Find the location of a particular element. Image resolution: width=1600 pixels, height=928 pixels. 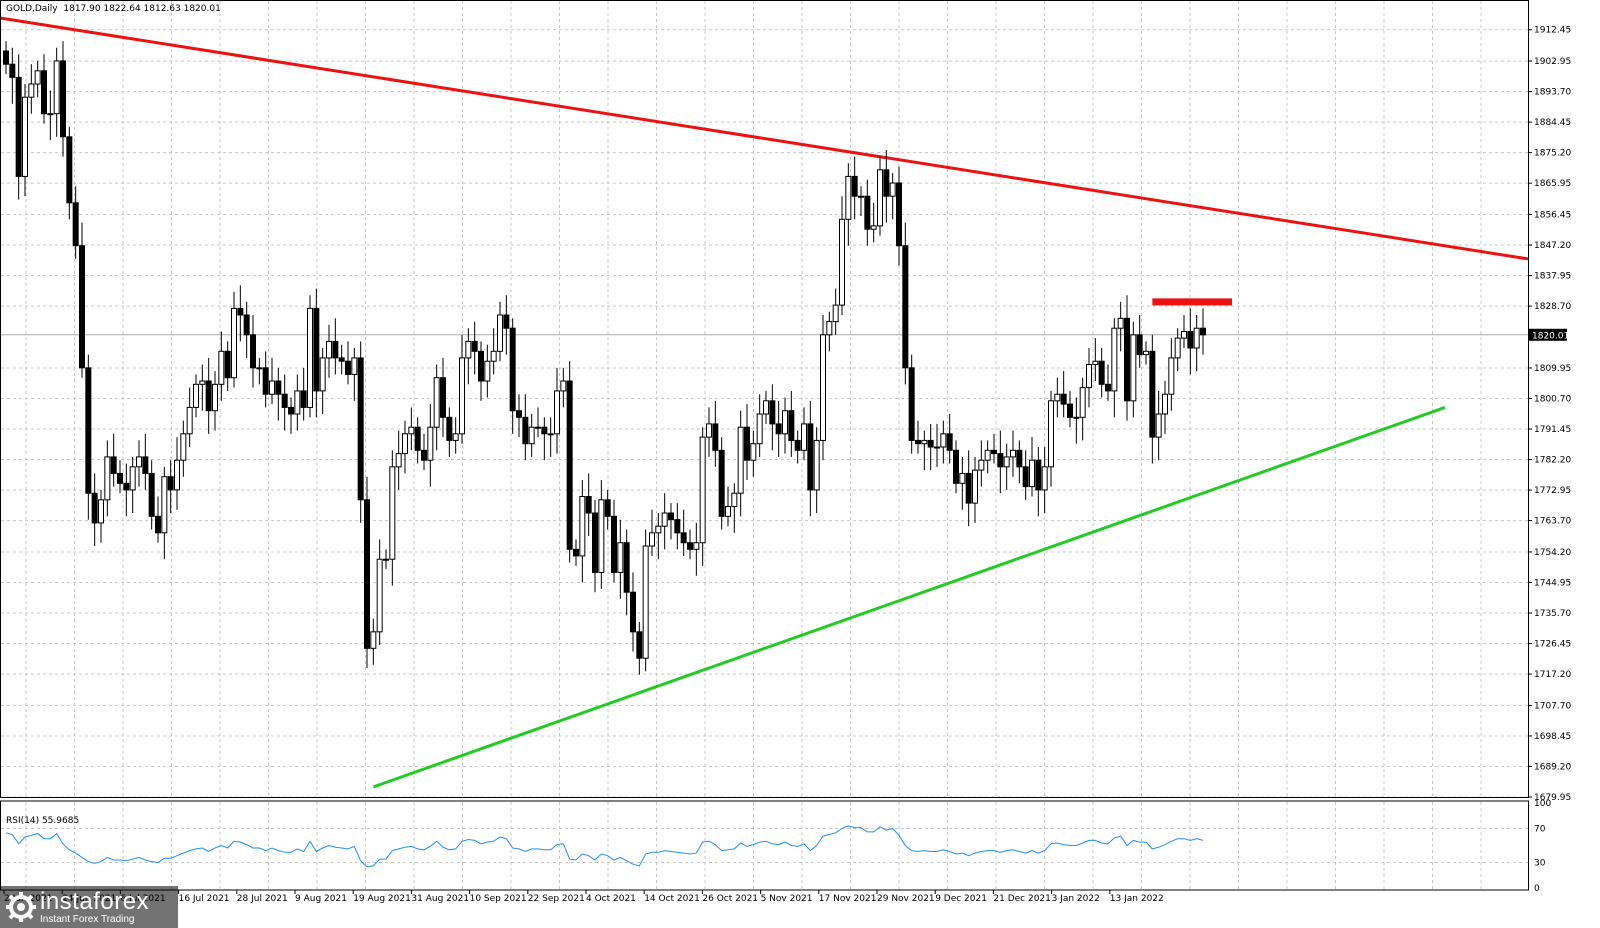

rsi-frame is located at coordinates (764, 845).